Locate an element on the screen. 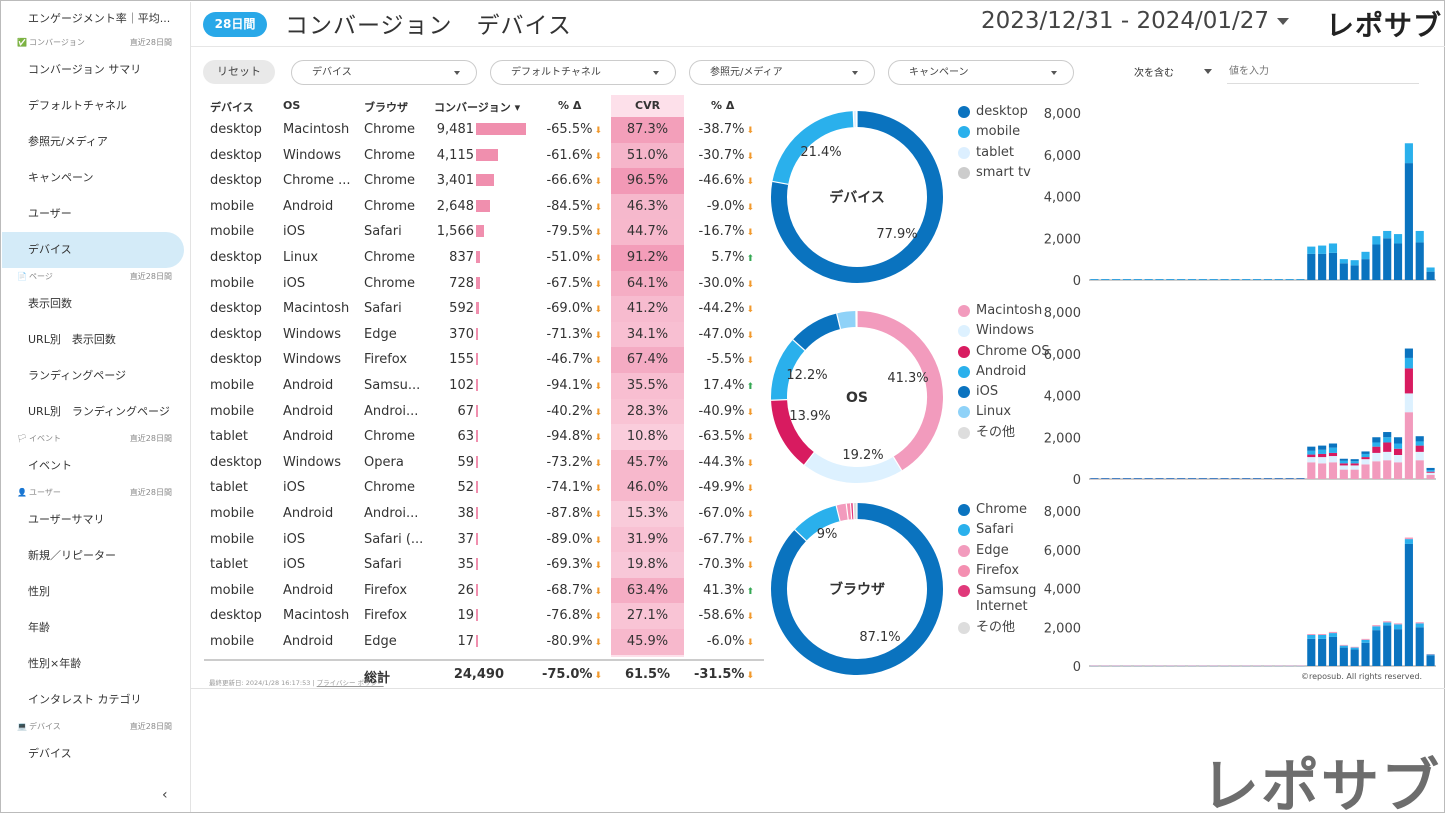 Image resolution: width=1445 pixels, height=823 pixels. legend-item: Windows is located at coordinates (1004, 331).